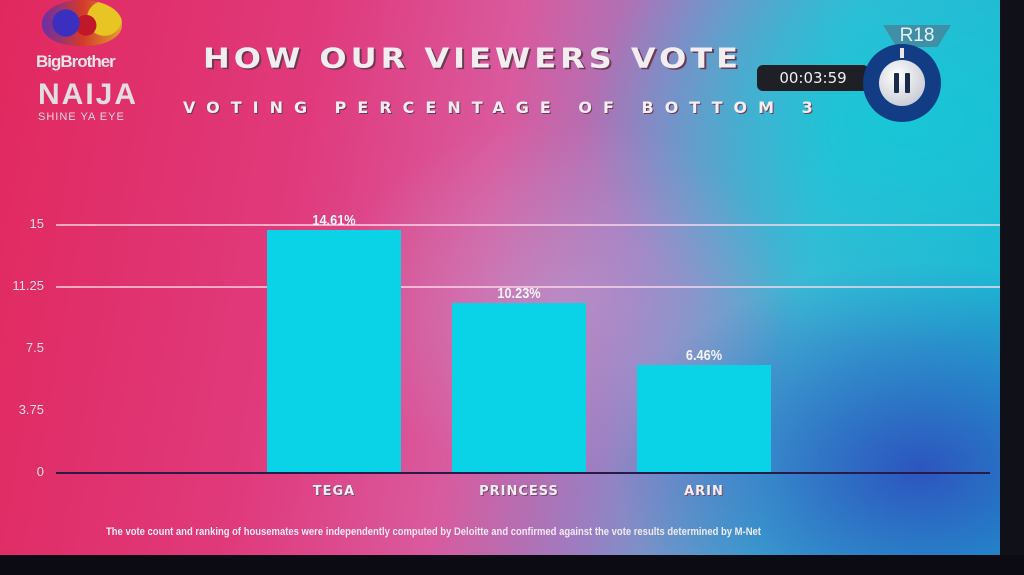 Image resolution: width=1024 pixels, height=575 pixels. Describe the element at coordinates (76, 61) in the screenshot. I see `logo-brand-text: BigBrother` at that location.